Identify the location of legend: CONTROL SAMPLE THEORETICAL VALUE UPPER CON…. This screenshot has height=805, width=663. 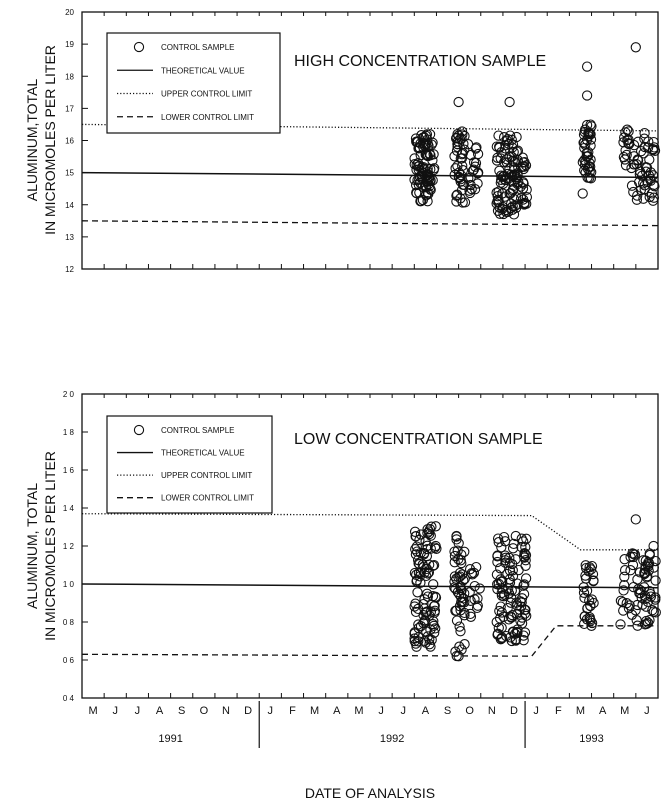
(193, 83).